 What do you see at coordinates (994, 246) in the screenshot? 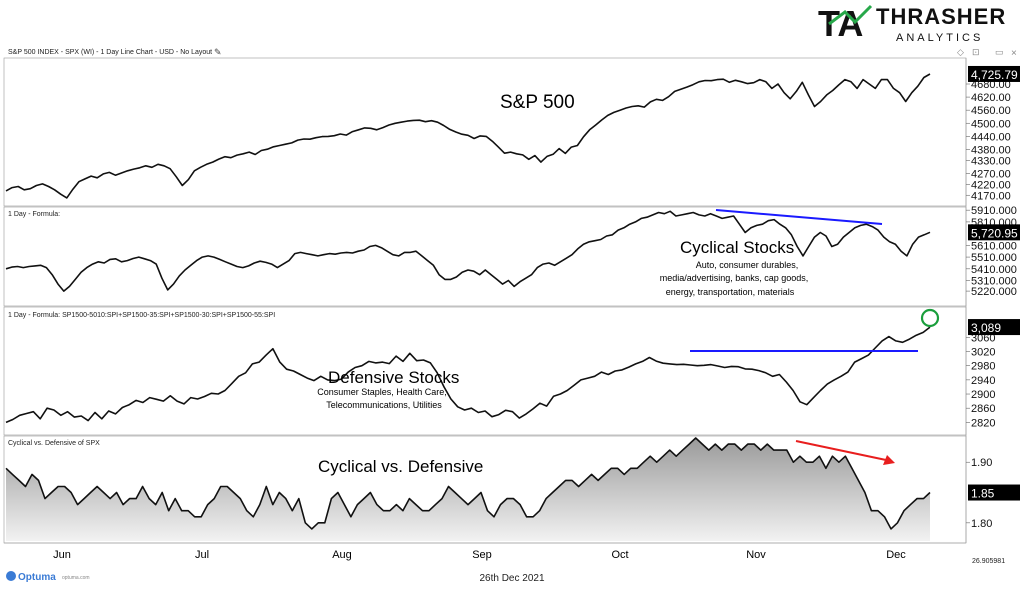
I see `ytick-label-cyclical-2: 5610.000` at bounding box center [994, 246].